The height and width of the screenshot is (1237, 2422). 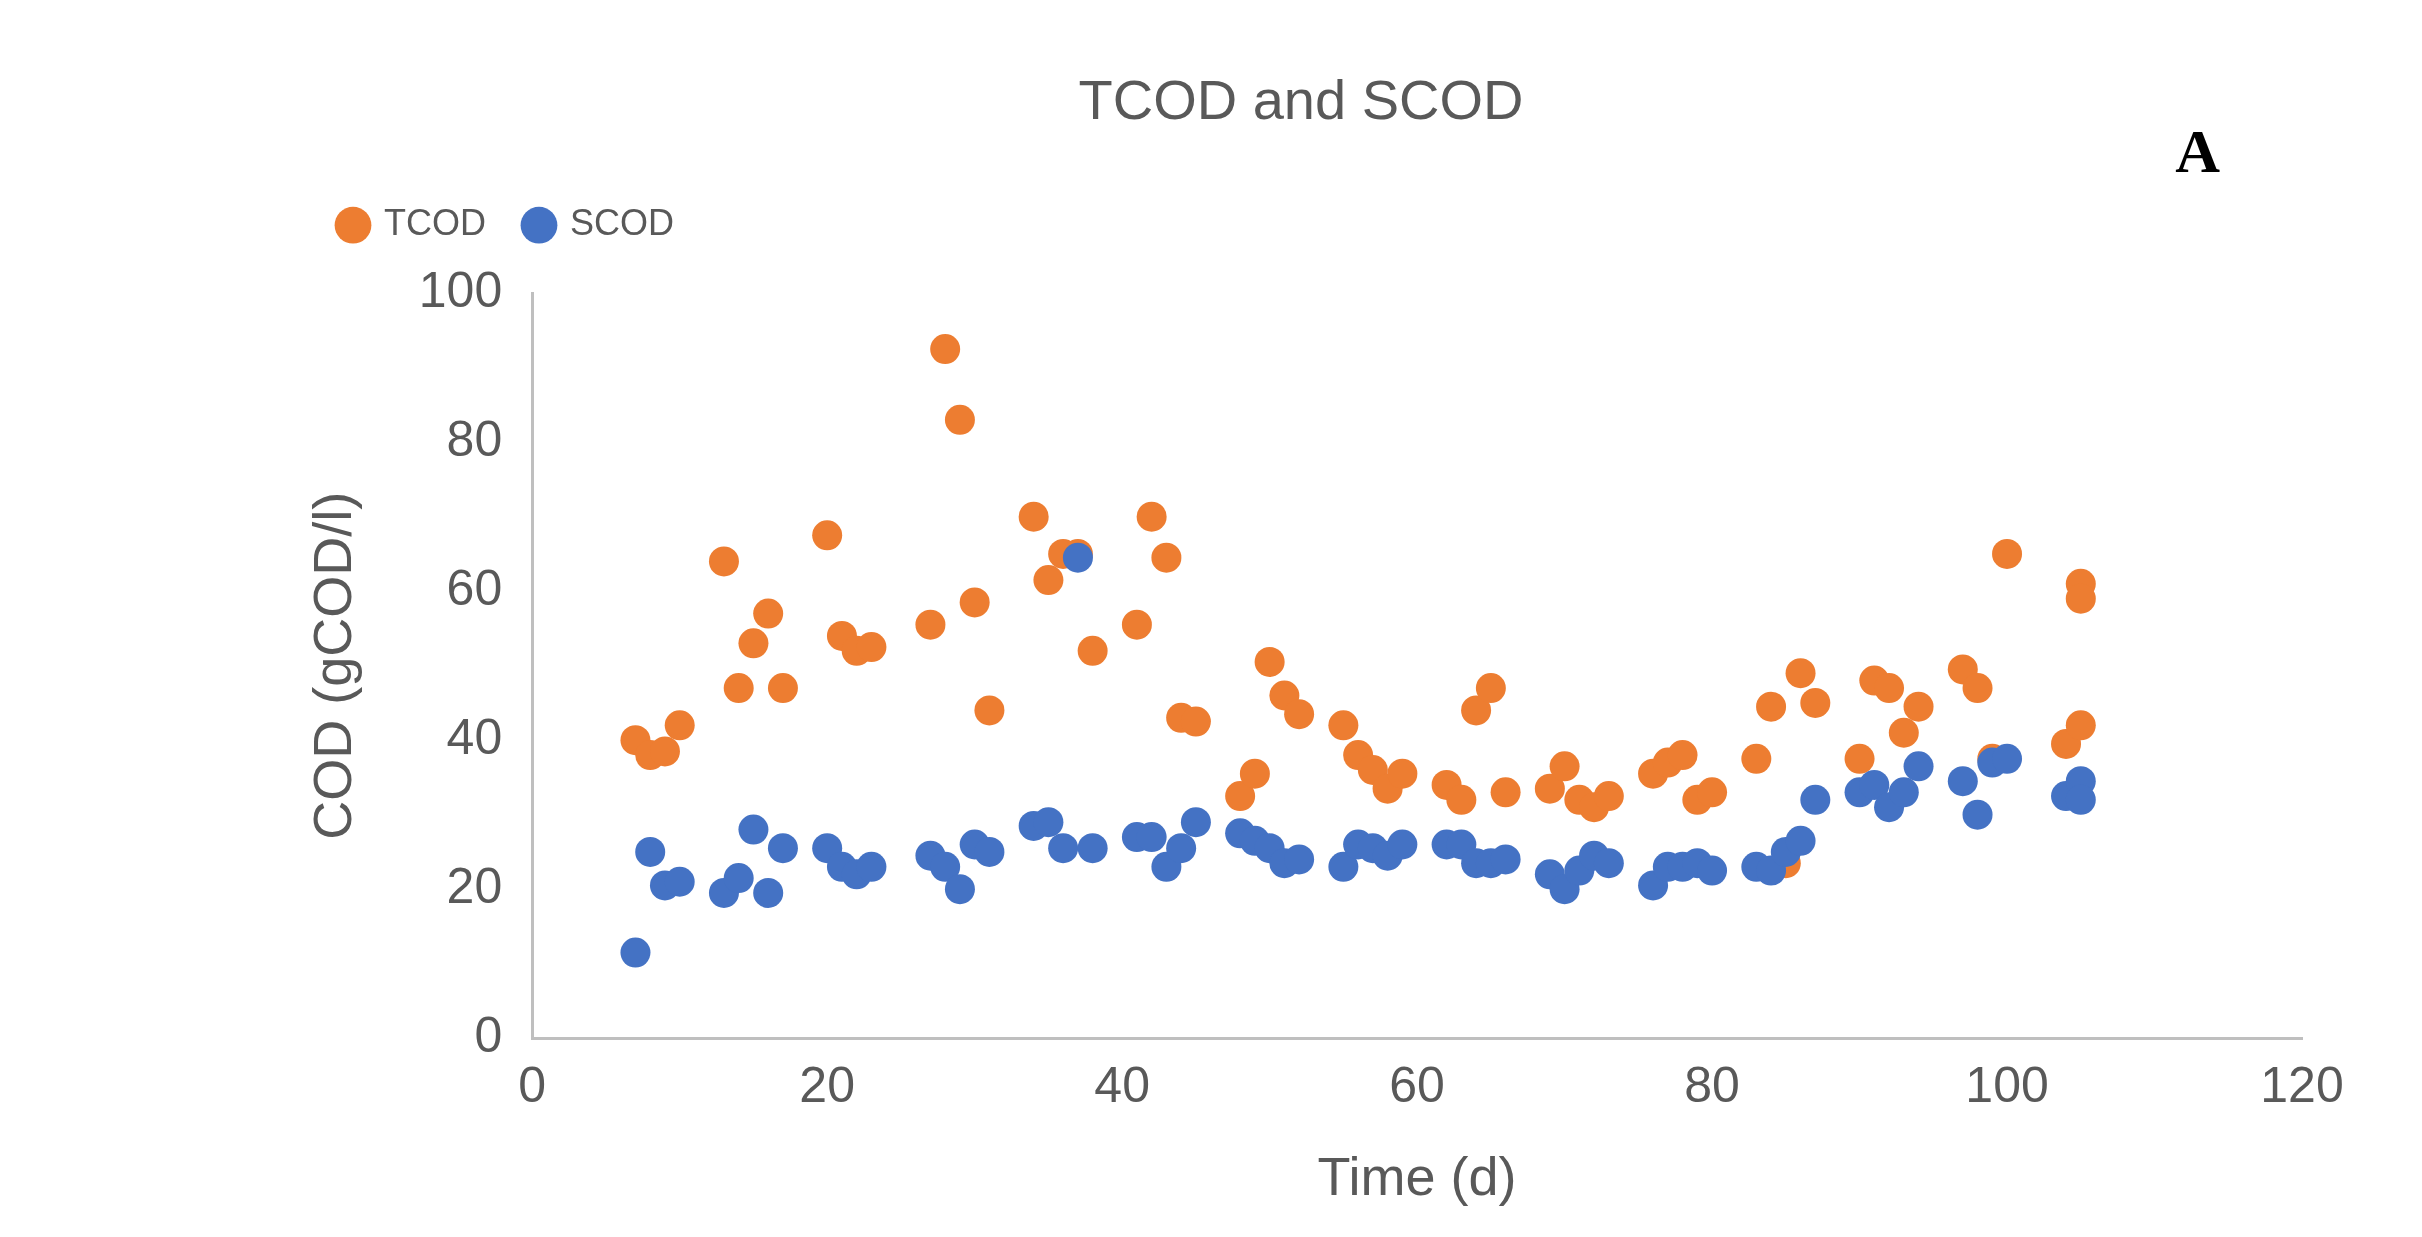 I want to click on x-tick-label: 80, so click(x=1712, y=1084).